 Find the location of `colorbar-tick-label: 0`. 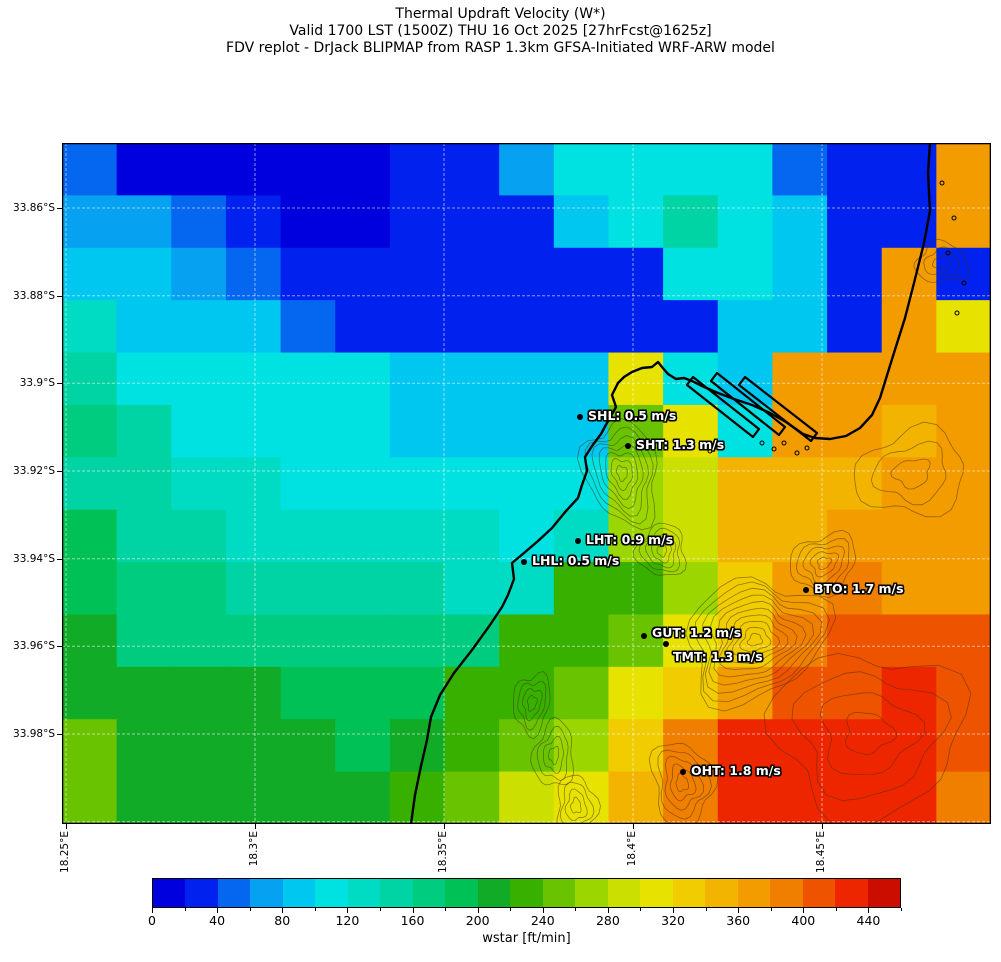

colorbar-tick-label: 0 is located at coordinates (152, 920).